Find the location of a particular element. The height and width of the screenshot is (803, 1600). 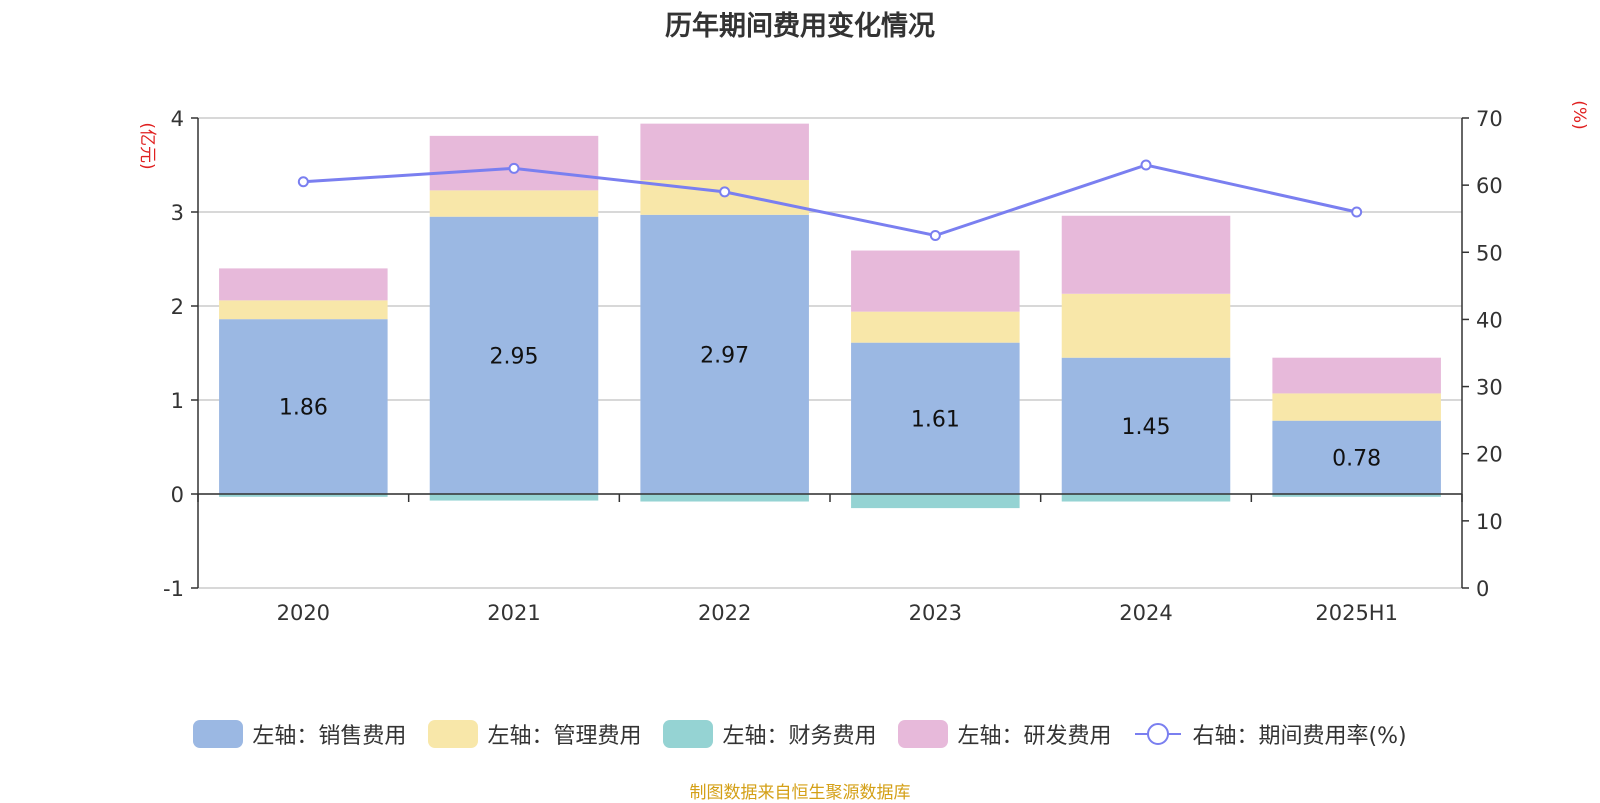

legend-item-finance: 左轴：财务费用 is located at coordinates (769, 734).